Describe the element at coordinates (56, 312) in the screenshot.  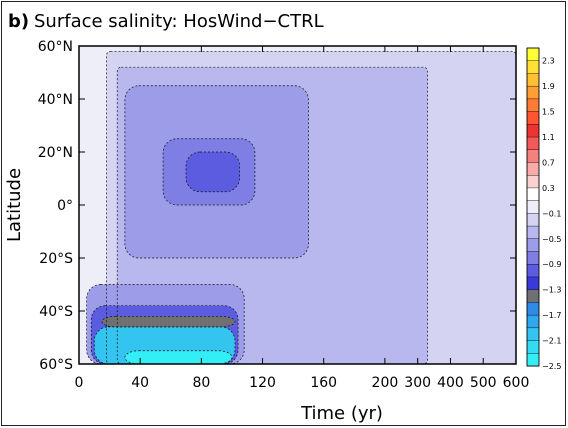
I see `y-tick-label: 40°S` at that location.